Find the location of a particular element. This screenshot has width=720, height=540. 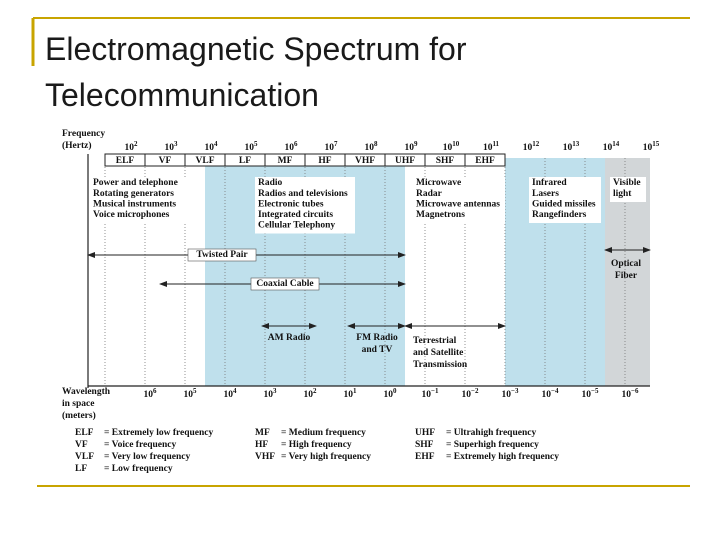

tick-label: 10¹³ is located at coordinates (571, 147).